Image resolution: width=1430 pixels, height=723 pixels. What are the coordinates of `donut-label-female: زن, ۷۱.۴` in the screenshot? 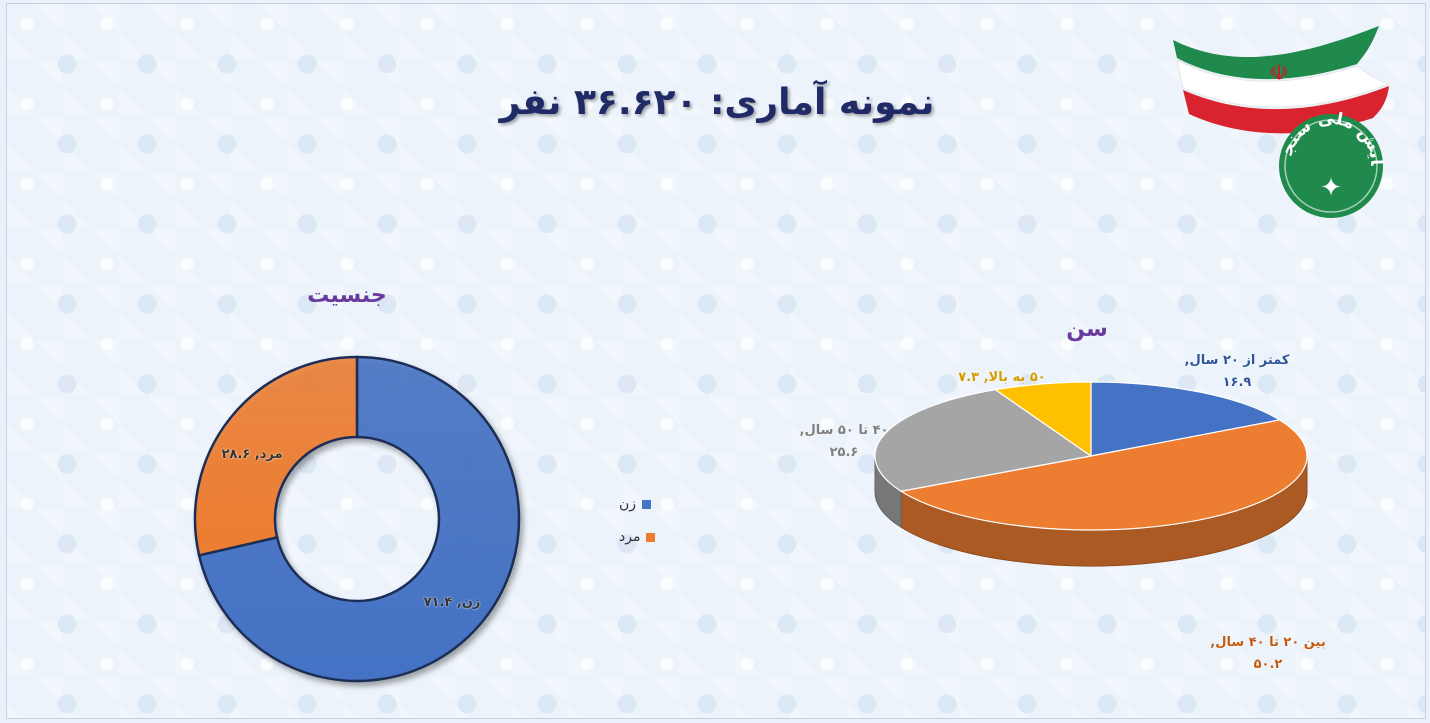 It's located at (452, 602).